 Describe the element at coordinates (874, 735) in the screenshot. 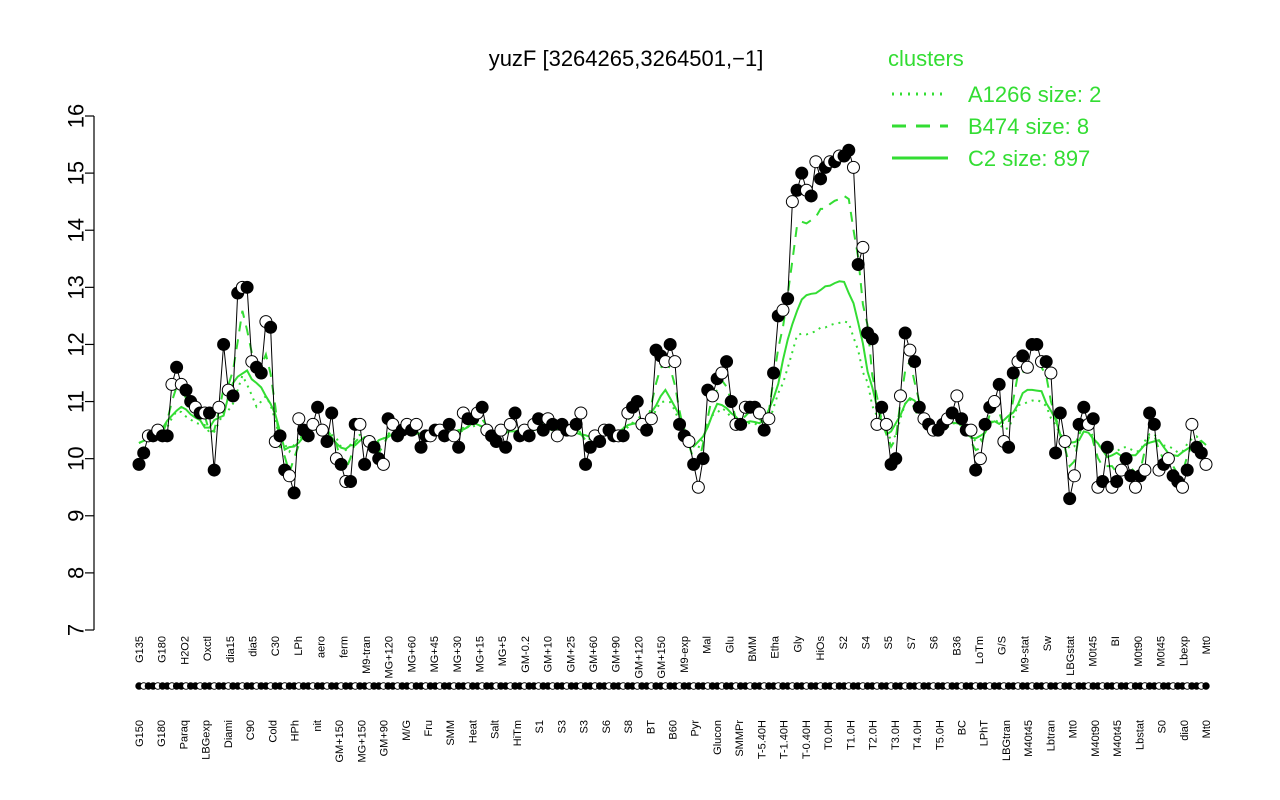

I see `x-tick-label: T2.0H` at that location.